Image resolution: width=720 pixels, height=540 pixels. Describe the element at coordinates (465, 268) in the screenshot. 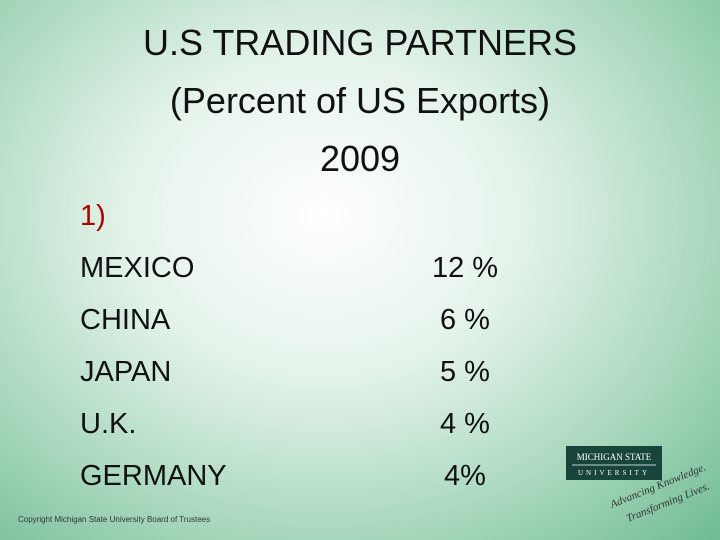

I see `percent: 12 %` at that location.